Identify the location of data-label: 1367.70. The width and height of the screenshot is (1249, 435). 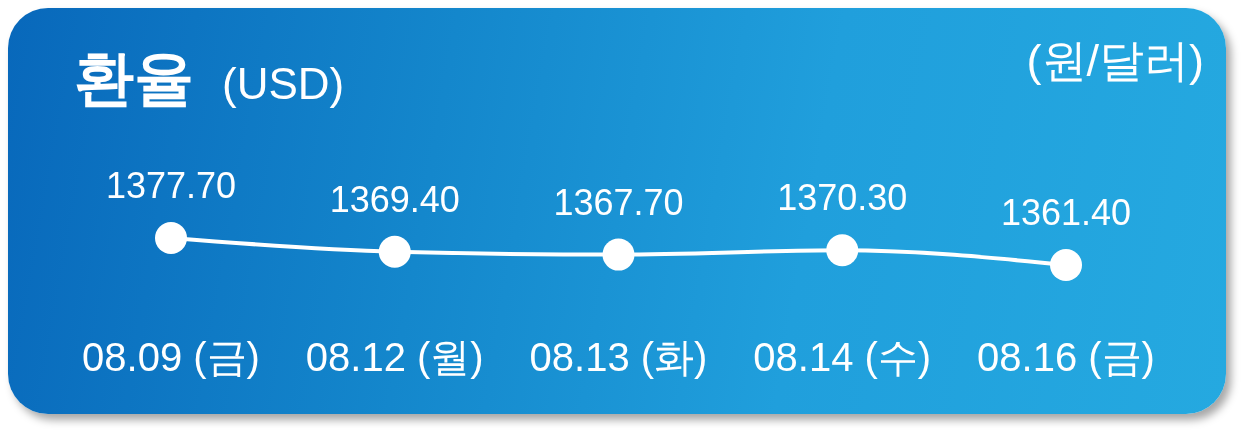
(618, 202).